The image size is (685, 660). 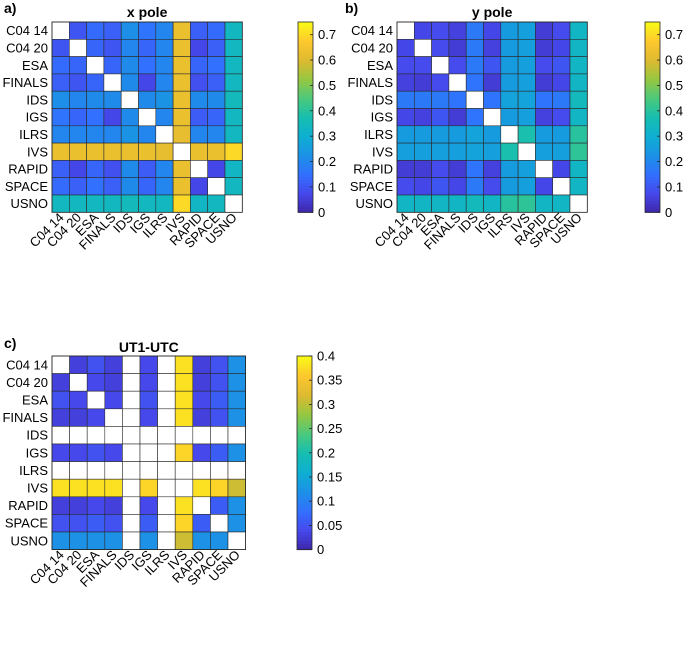 What do you see at coordinates (320, 549) in the screenshot?
I see `colorbar-tick-label: 0` at bounding box center [320, 549].